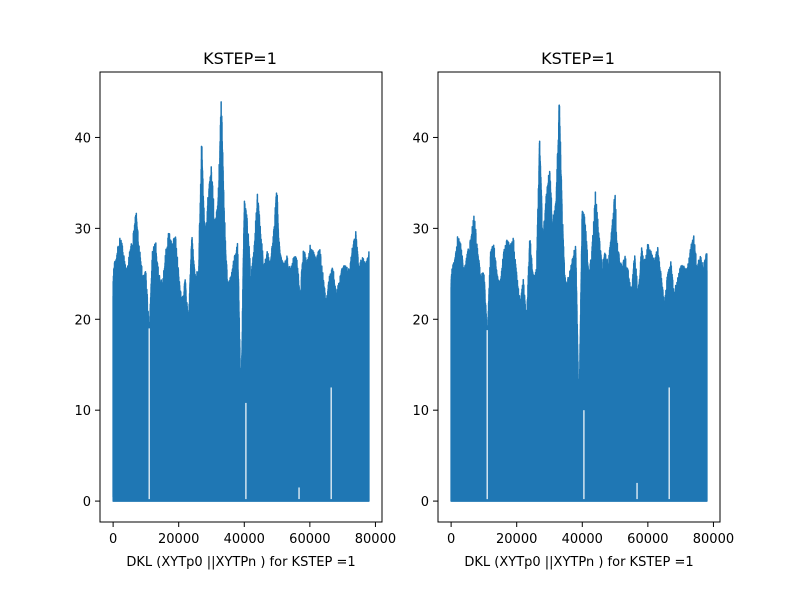 This screenshot has width=800, height=600. Describe the element at coordinates (82, 229) in the screenshot. I see `y-tick-label-left-3: 30` at that location.